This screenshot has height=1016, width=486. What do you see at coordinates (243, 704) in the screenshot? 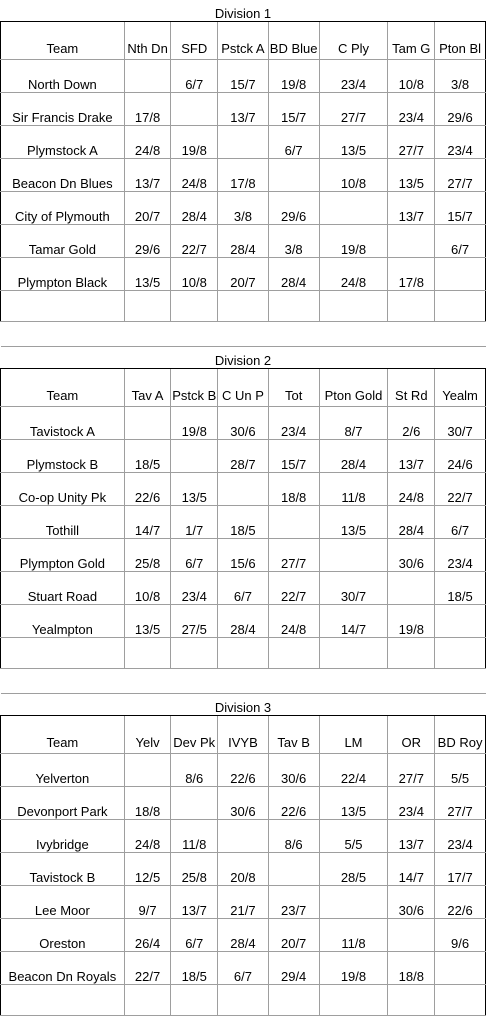
I see `division-title: Division 3` at bounding box center [243, 704].